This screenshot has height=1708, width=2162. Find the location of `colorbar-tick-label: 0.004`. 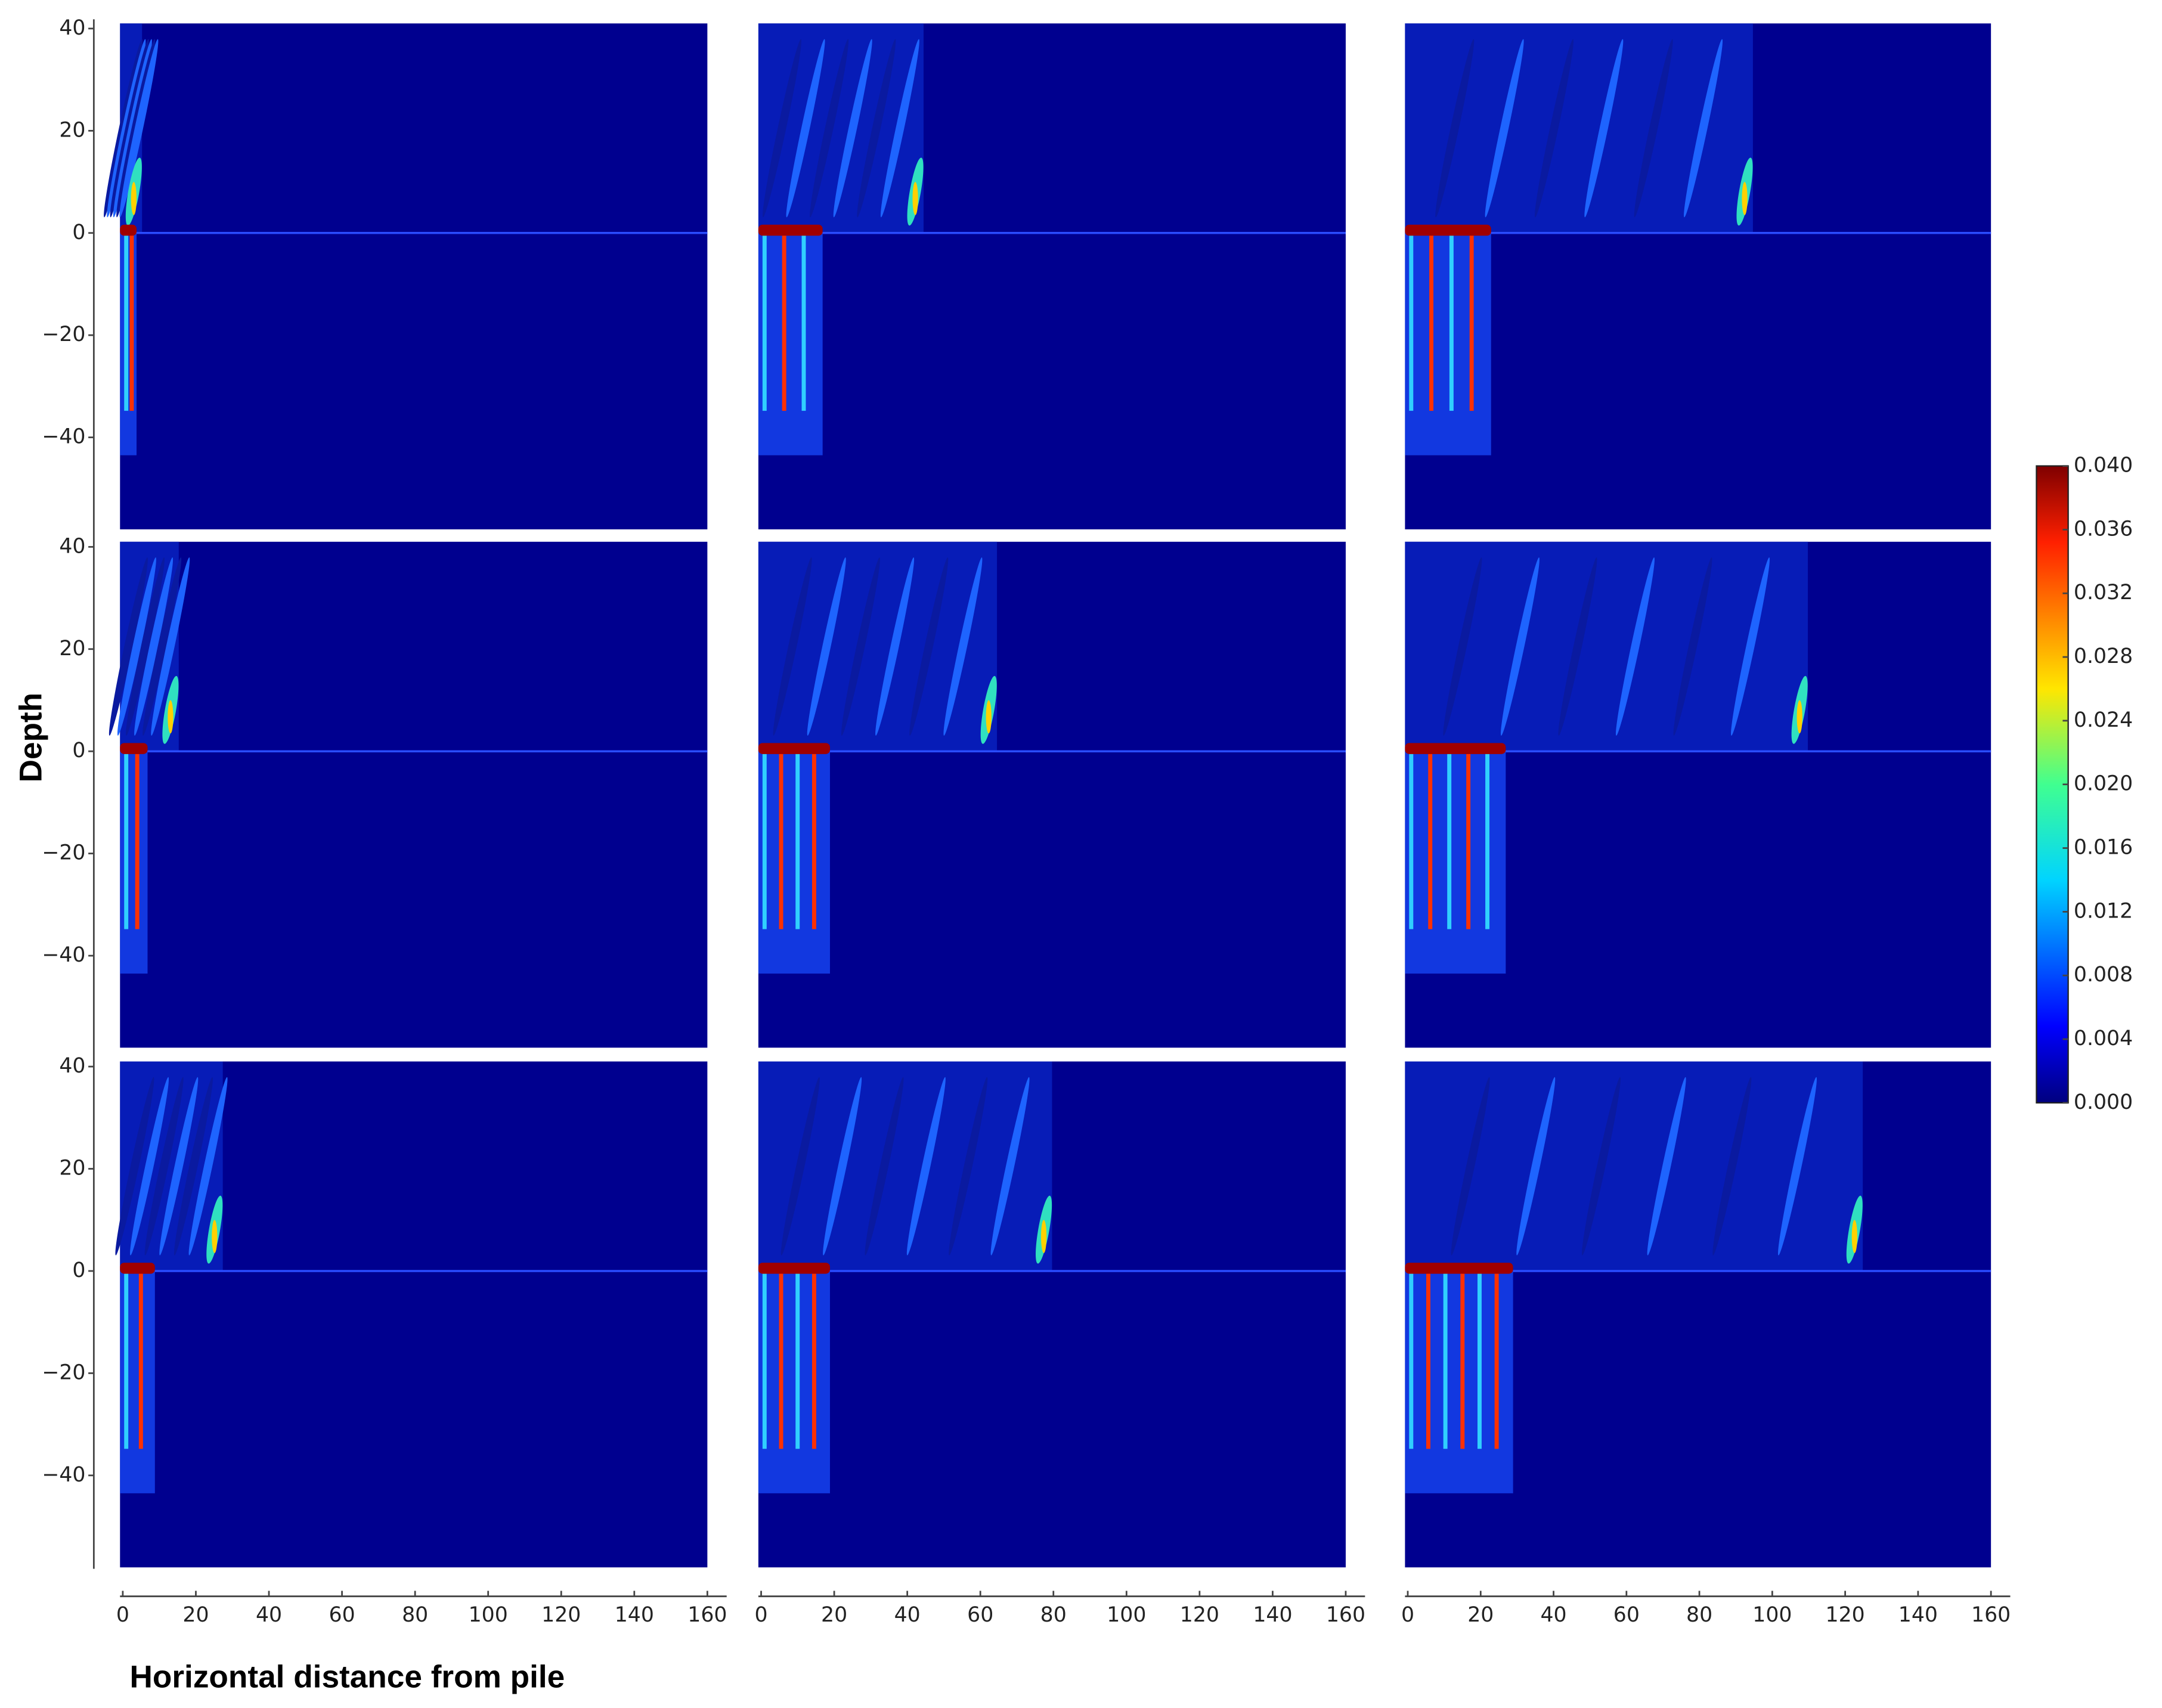

colorbar-tick-label: 0.004 is located at coordinates (2103, 1038).